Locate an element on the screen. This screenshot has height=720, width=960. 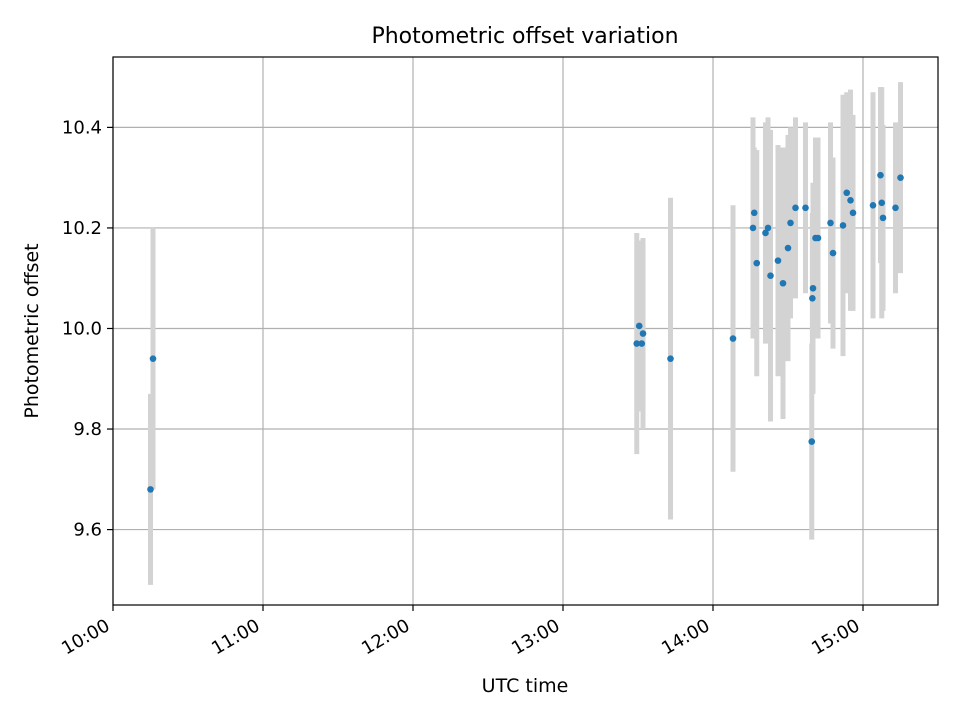
y-axis-label: Photometric offset is located at coordinates (32, 330).